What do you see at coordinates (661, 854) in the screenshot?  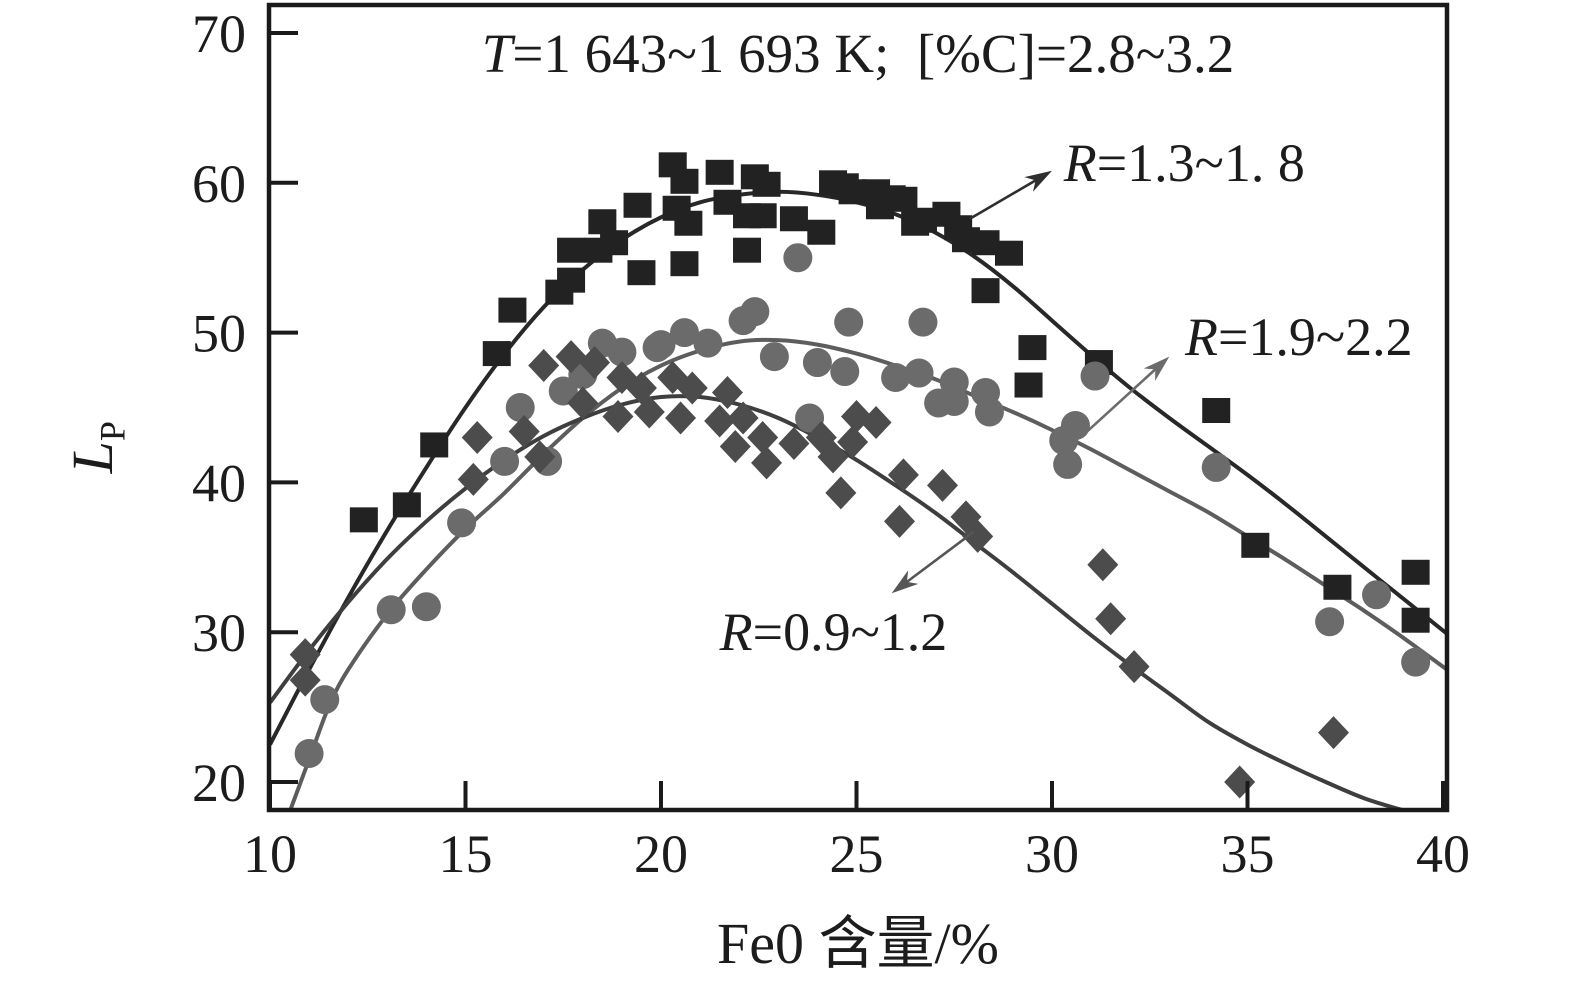 I see `x-tick-label: 20` at bounding box center [661, 854].